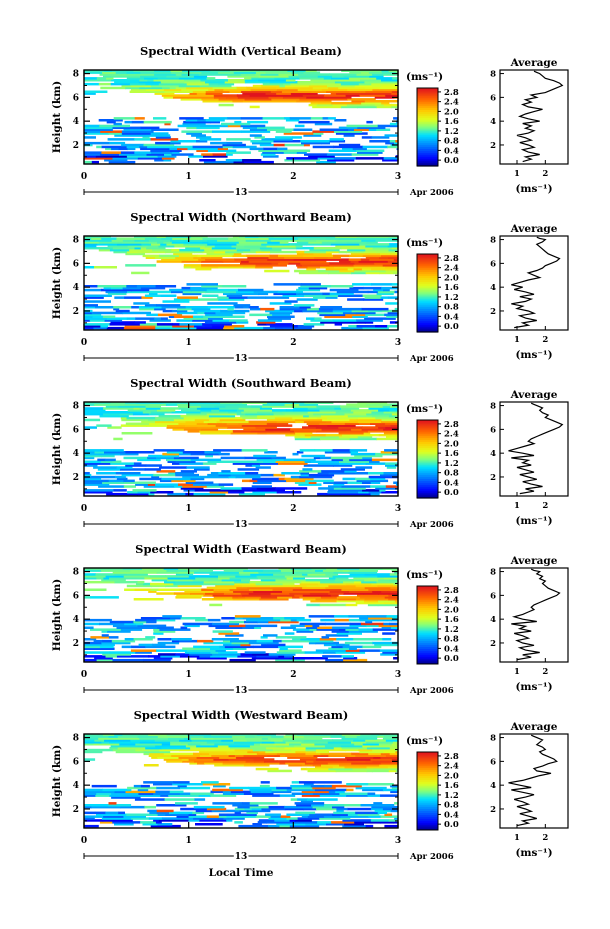  Describe the element at coordinates (451, 610) in the screenshot. I see `colorbar-tick-label: 2.0` at that location.